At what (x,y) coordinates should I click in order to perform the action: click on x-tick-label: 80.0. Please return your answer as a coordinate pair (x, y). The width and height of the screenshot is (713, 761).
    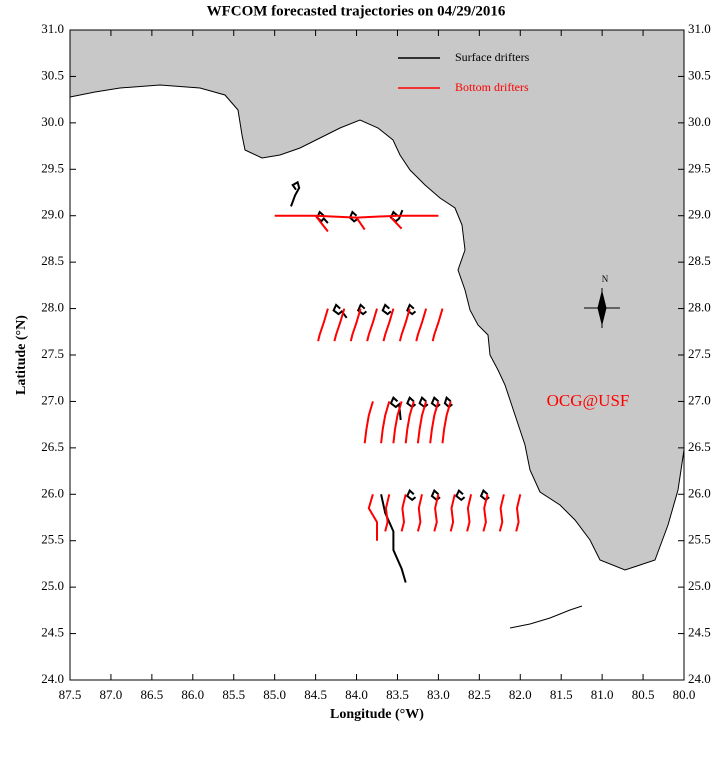
    Looking at the image, I should click on (684, 694).